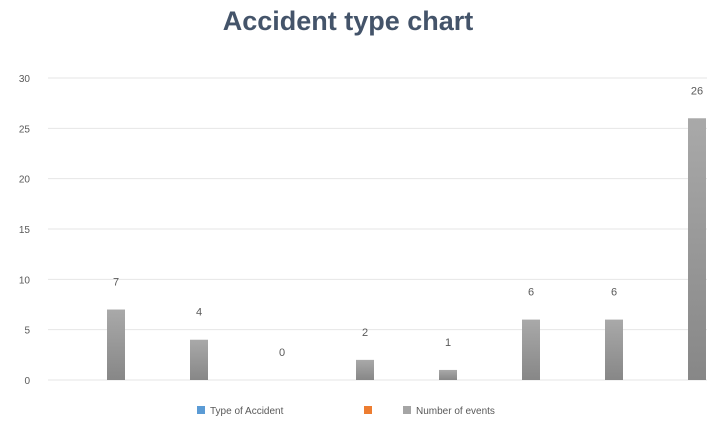 The height and width of the screenshot is (425, 707). Describe the element at coordinates (697, 91) in the screenshot. I see `data-label: 26` at that location.